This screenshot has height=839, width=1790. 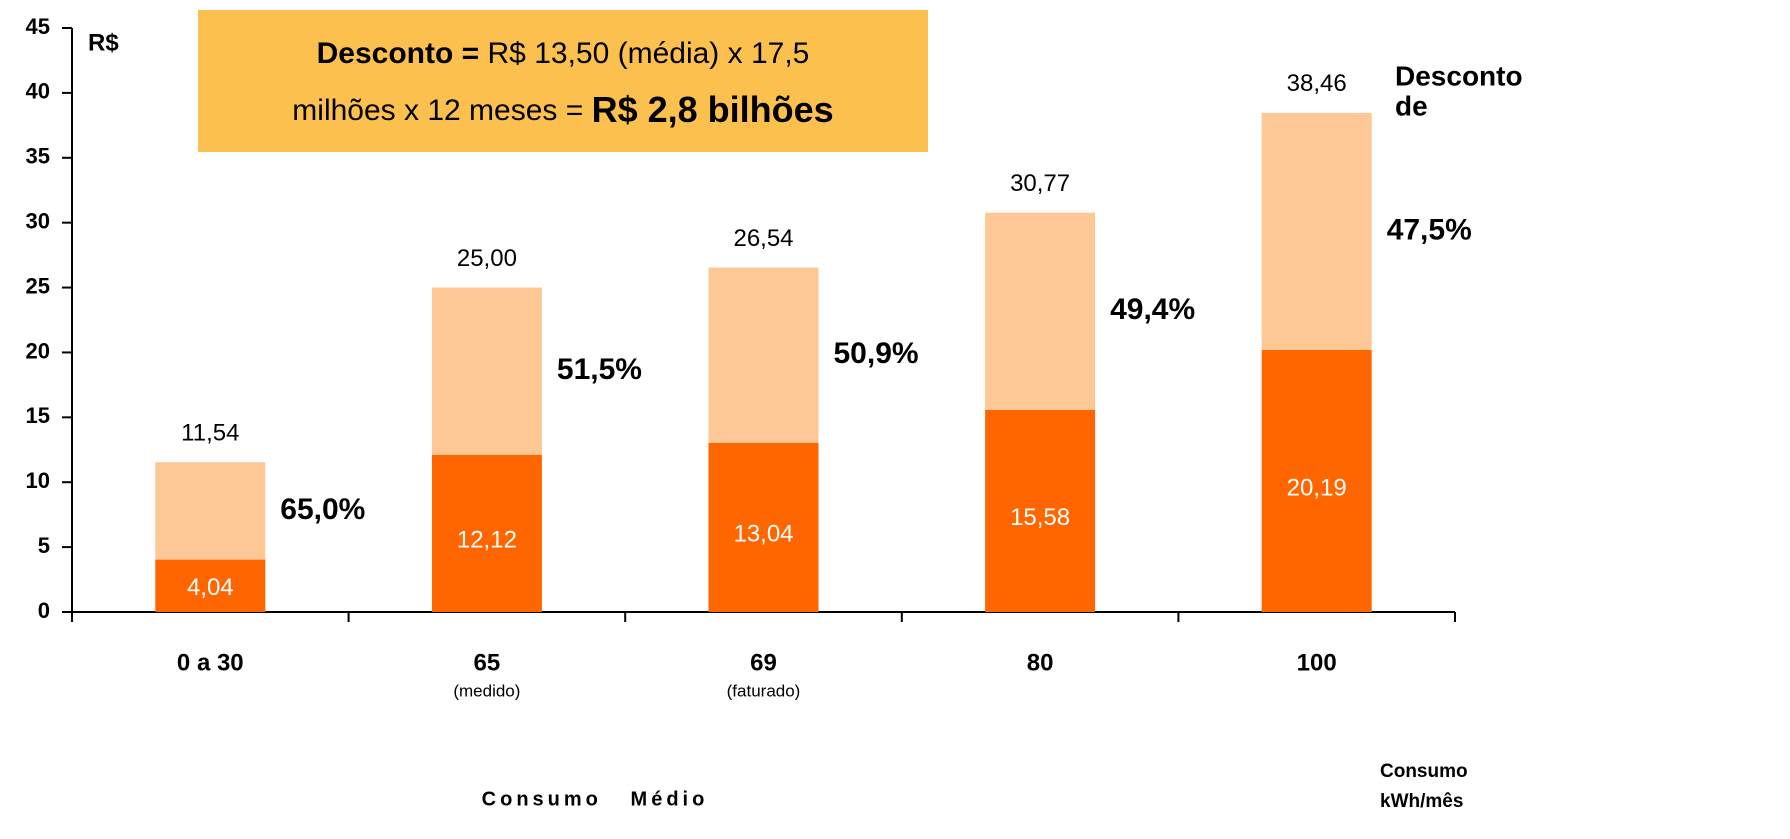 What do you see at coordinates (1429, 229) in the screenshot?
I see `discount-label: 47,5%` at bounding box center [1429, 229].